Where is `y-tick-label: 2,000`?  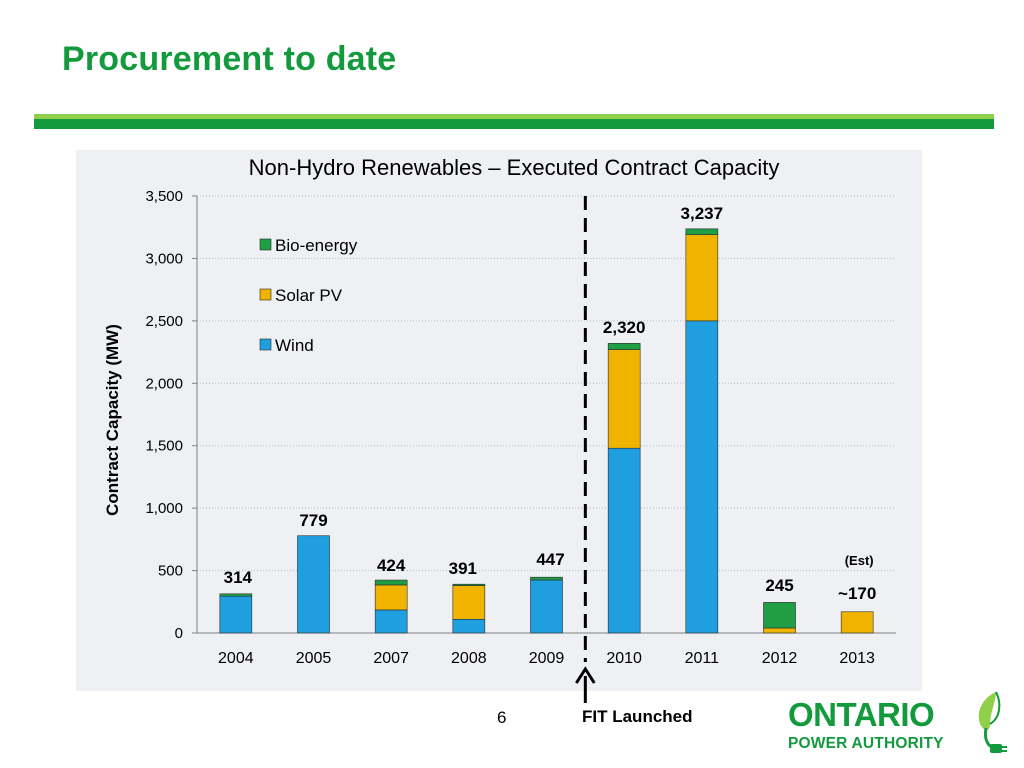 y-tick-label: 2,000 is located at coordinates (164, 383).